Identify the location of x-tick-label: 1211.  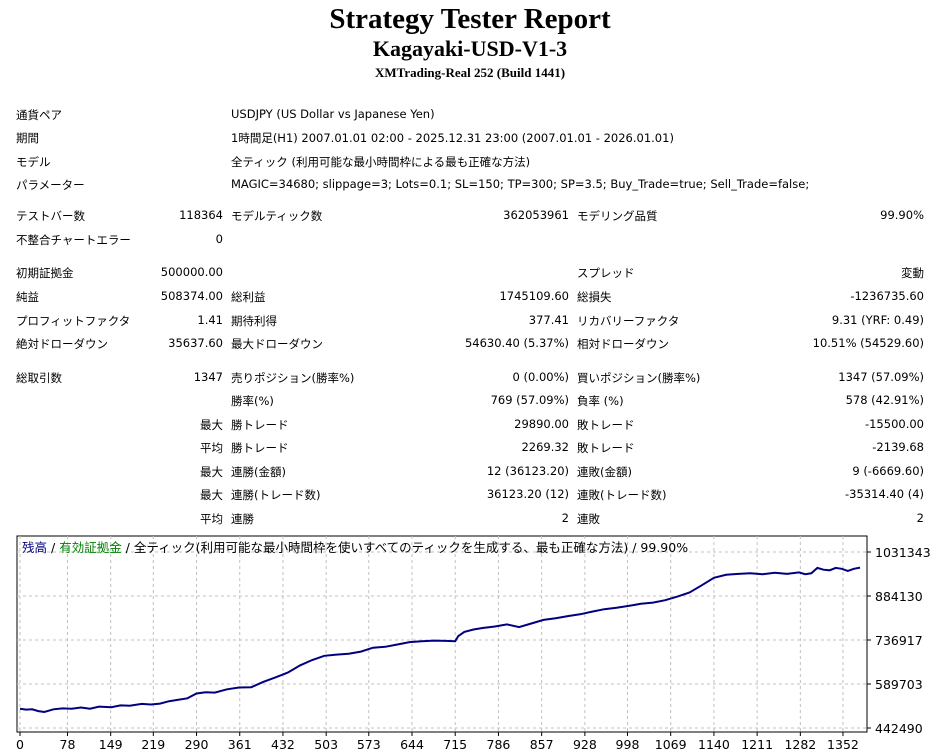
(757, 744).